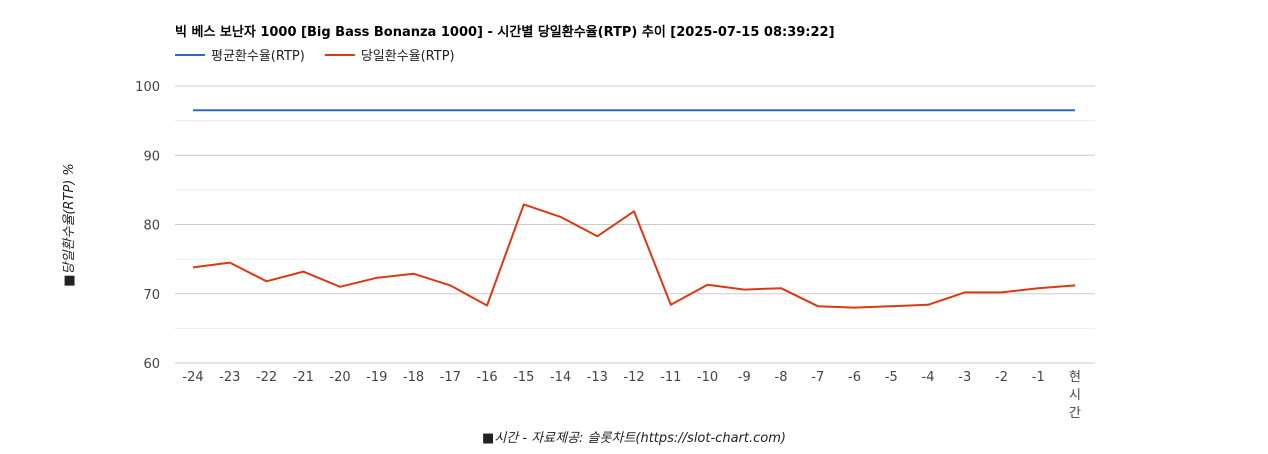  I want to click on legend: 평균환수율(RTP) 당일환수율(RTP), so click(315, 56).